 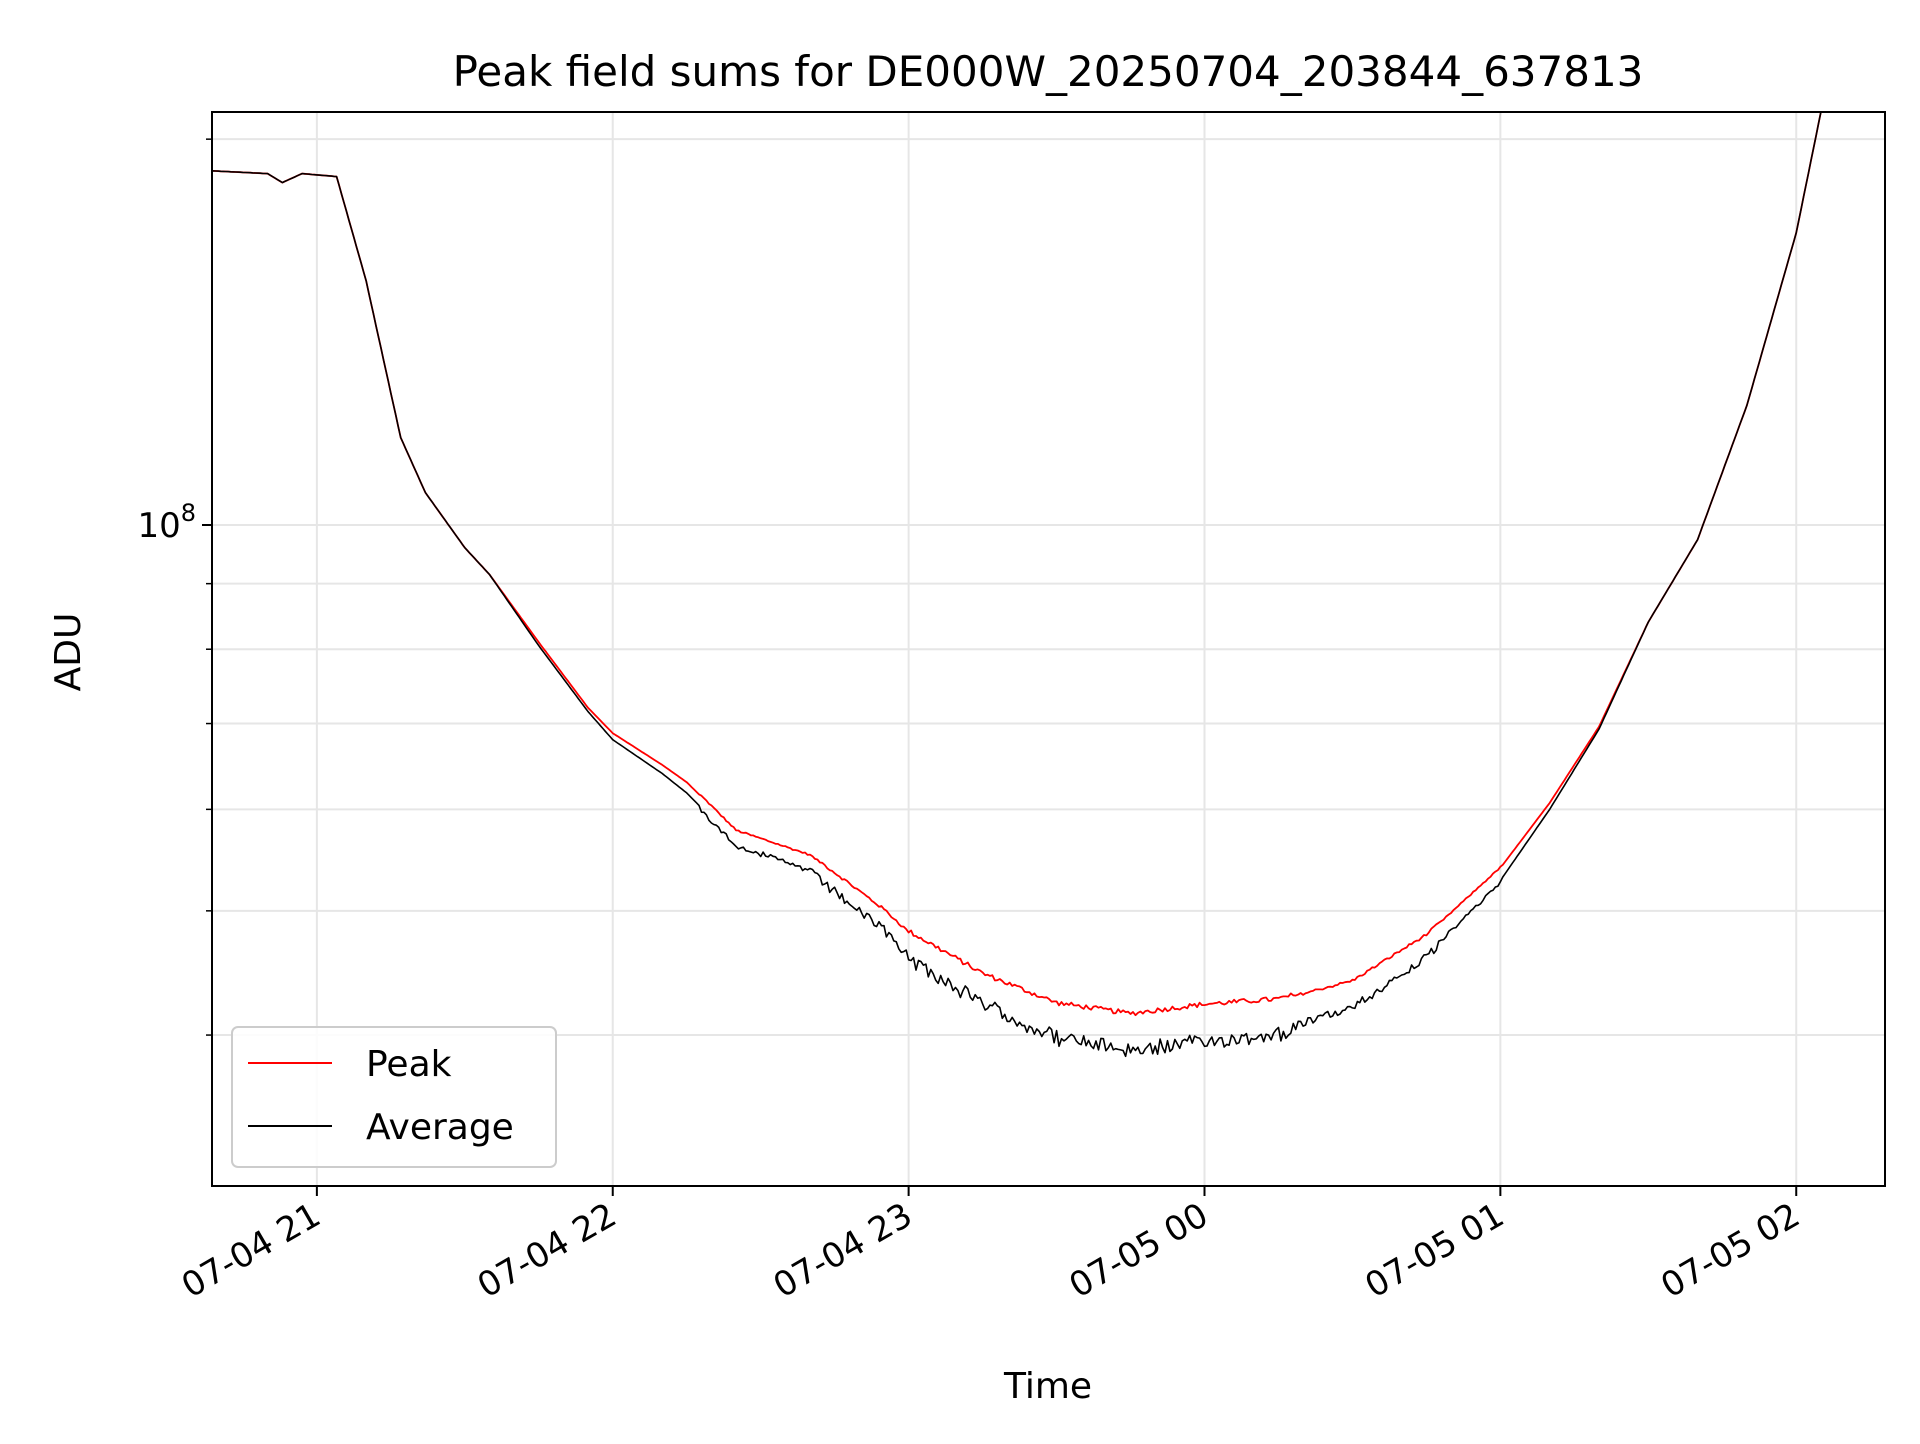 I want to click on y-axis-label: ADU, so click(x=68, y=652).